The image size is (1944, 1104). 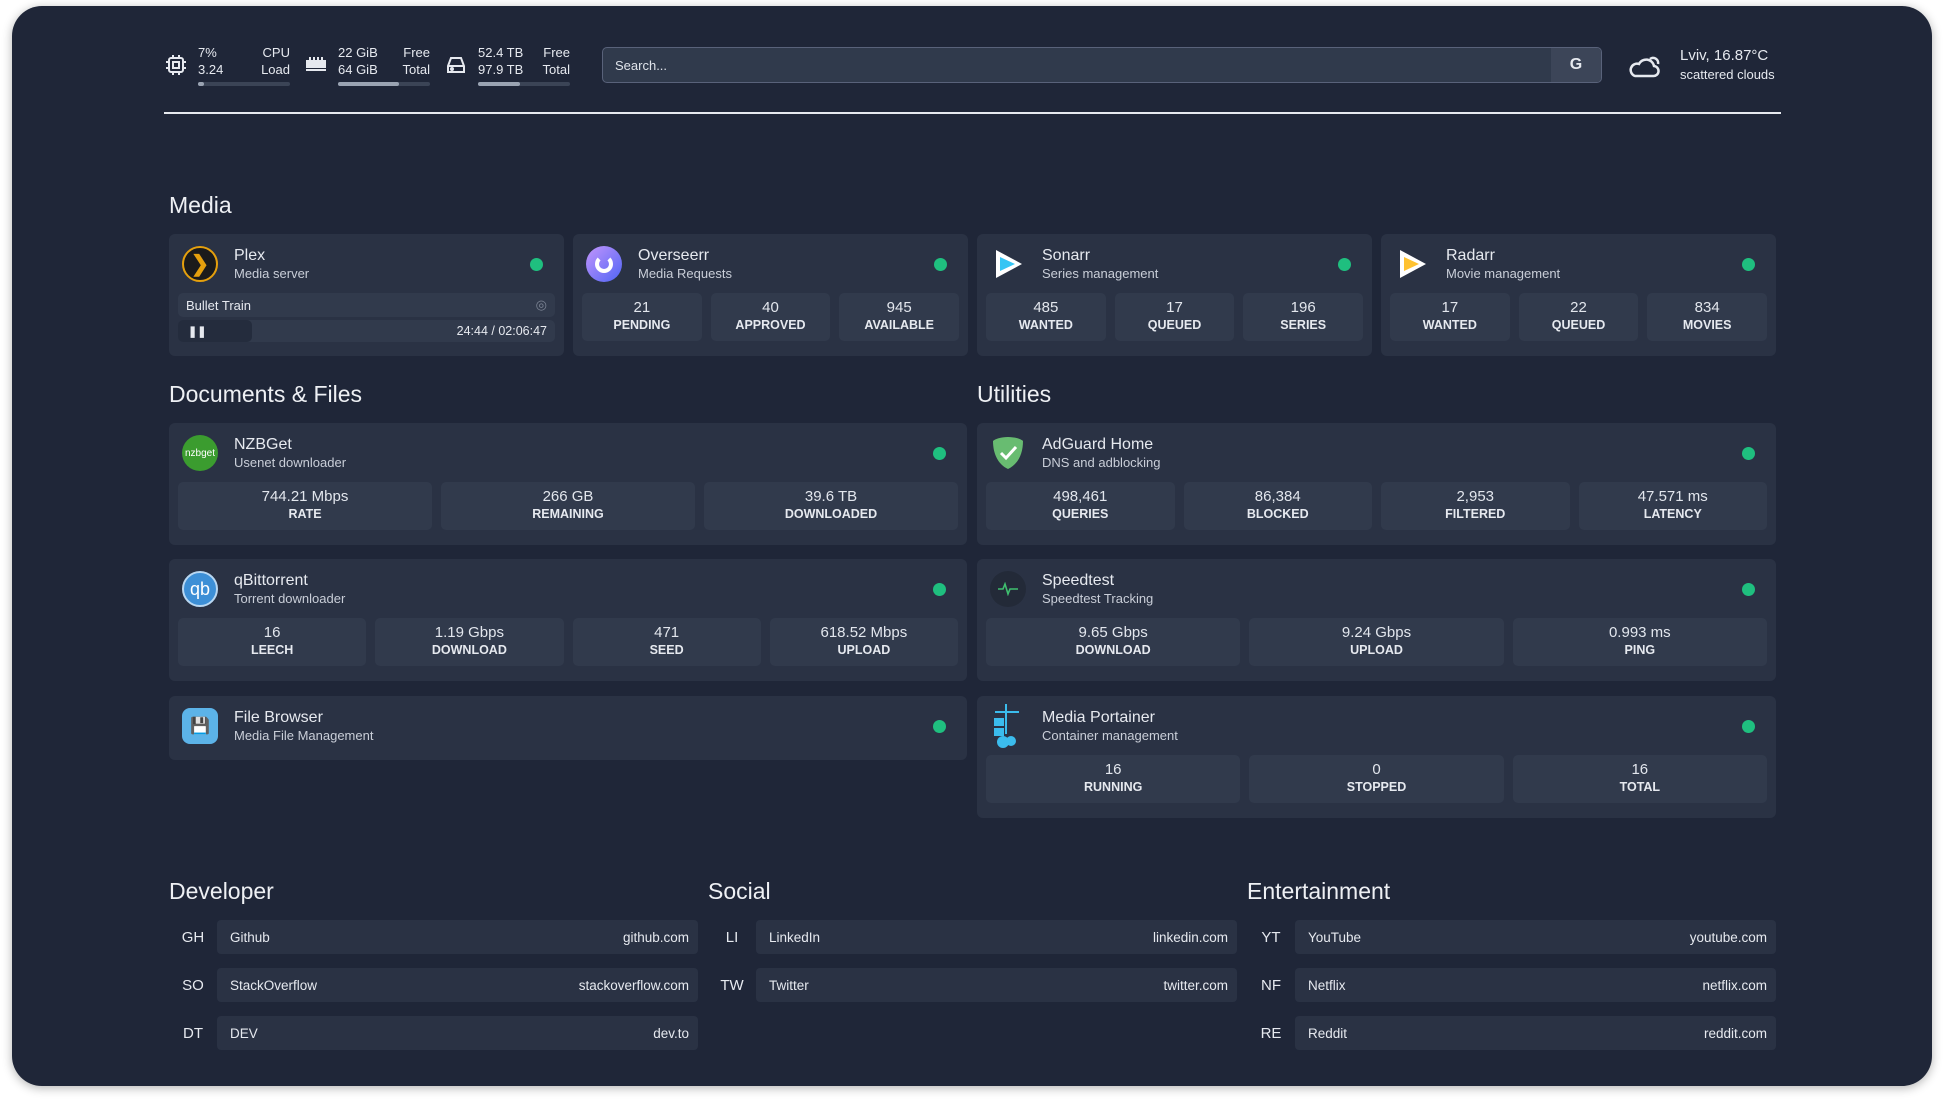 What do you see at coordinates (1008, 264) in the screenshot?
I see `sonarr-logo-icon` at bounding box center [1008, 264].